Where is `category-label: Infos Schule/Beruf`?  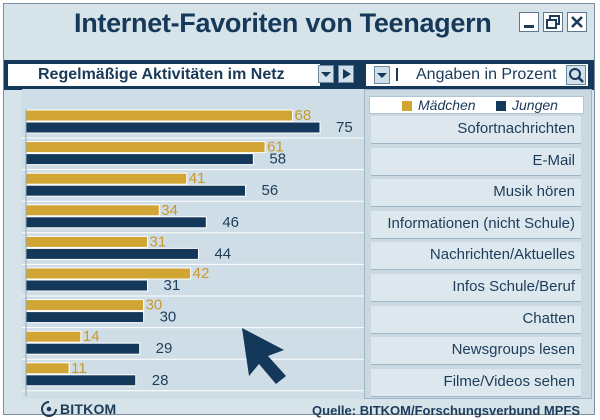
category-label: Infos Schule/Beruf is located at coordinates (513, 286).